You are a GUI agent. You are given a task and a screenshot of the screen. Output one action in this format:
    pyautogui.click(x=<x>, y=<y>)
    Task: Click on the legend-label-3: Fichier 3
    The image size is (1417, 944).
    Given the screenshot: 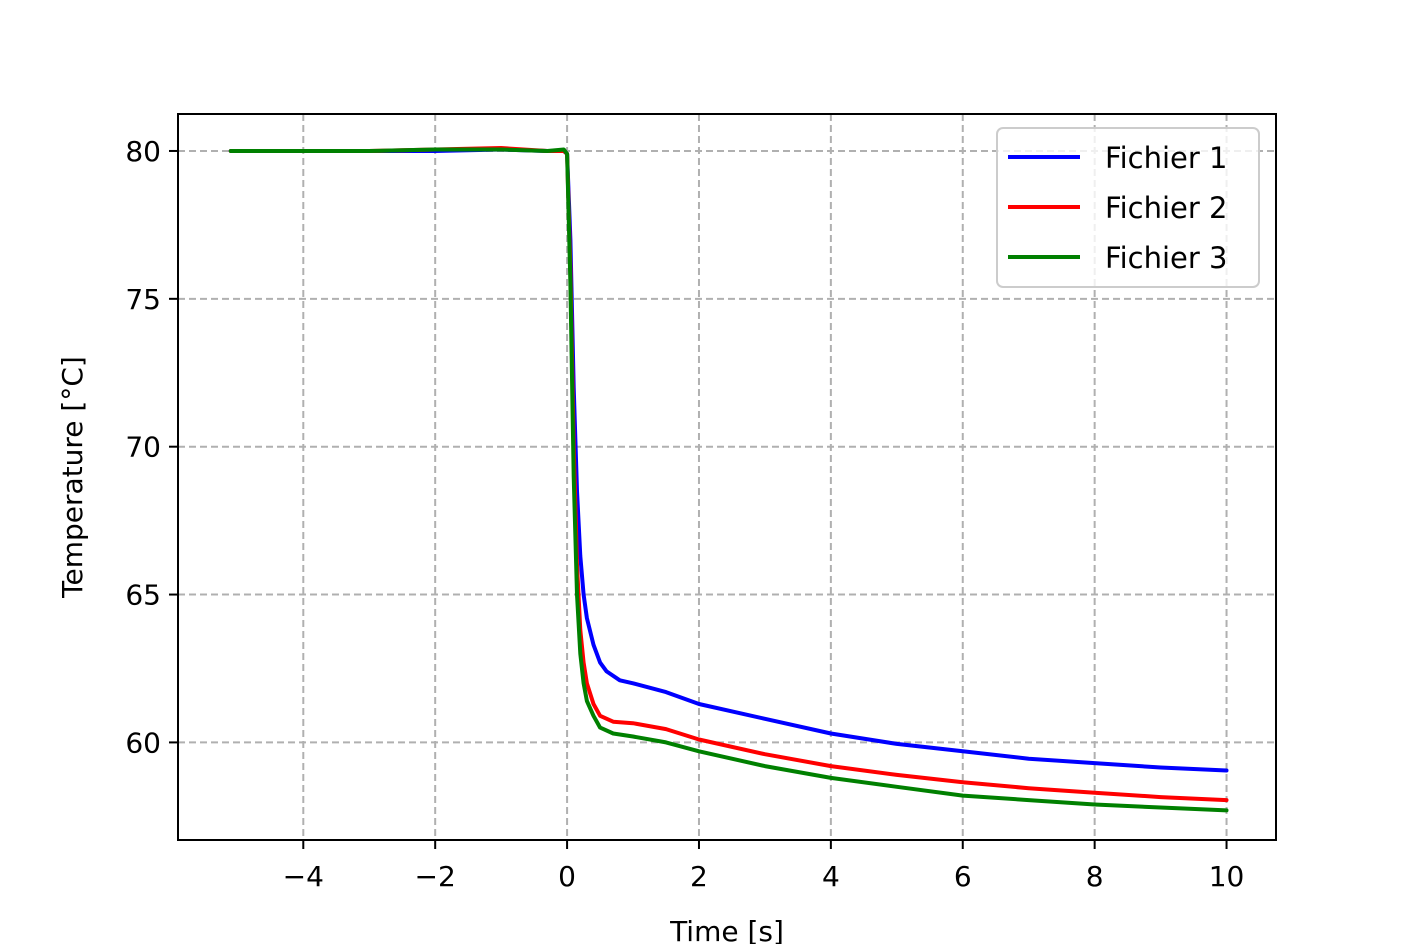 What is the action you would take?
    pyautogui.click(x=1166, y=258)
    